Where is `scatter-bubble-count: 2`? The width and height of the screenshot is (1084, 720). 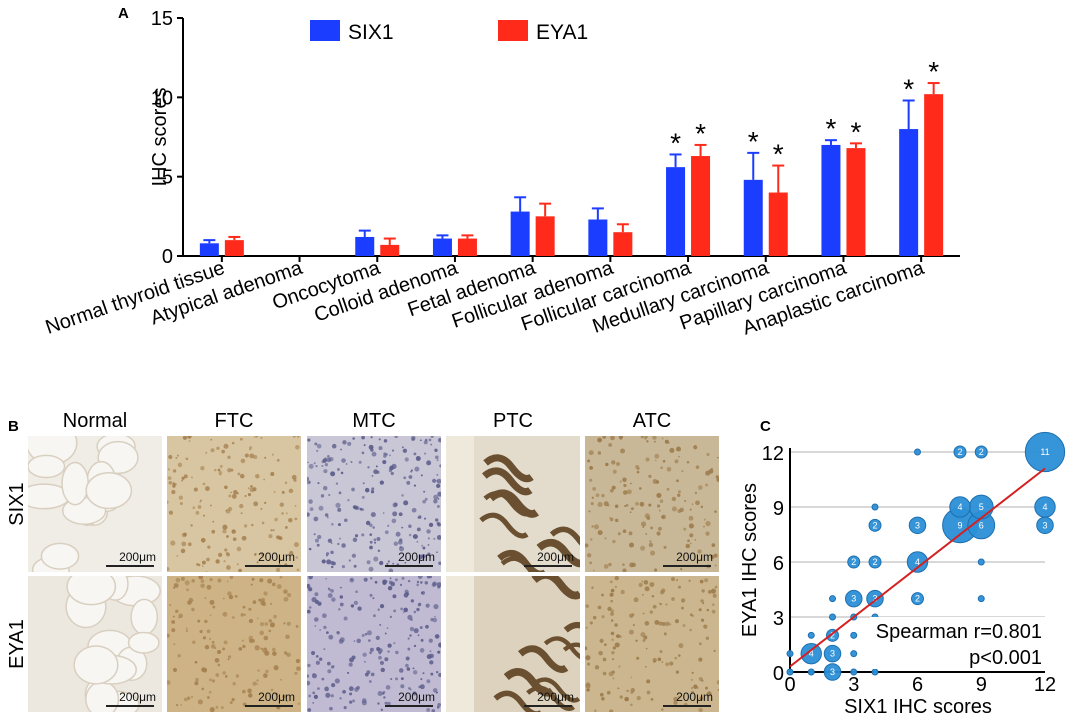
scatter-bubble-count: 2 is located at coordinates (981, 452).